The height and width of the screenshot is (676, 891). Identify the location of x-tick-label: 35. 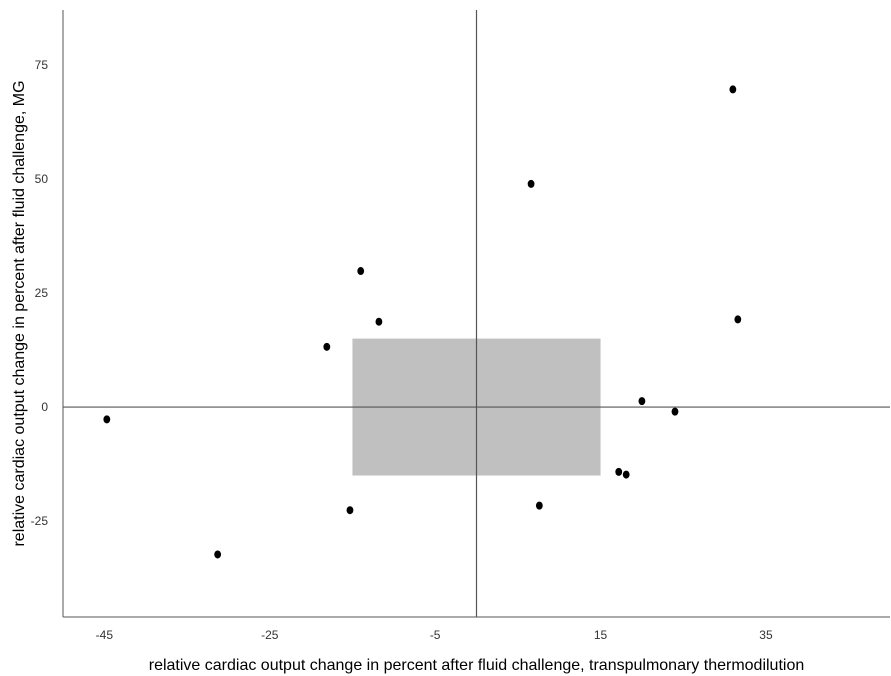
(766, 635).